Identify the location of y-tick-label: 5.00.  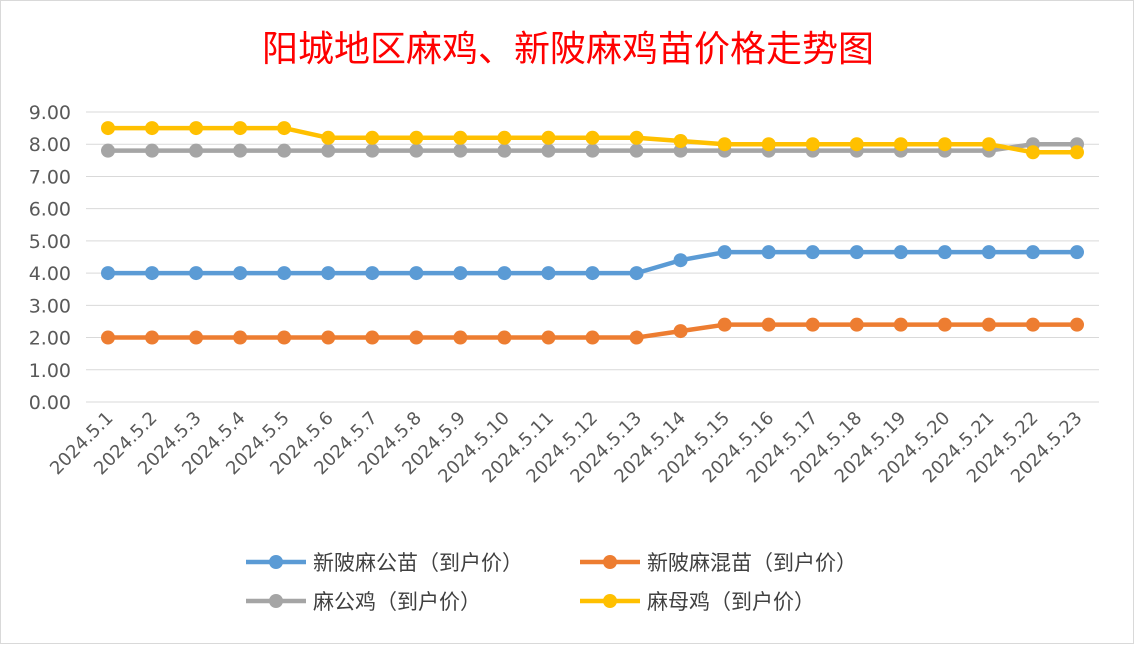
(50, 242).